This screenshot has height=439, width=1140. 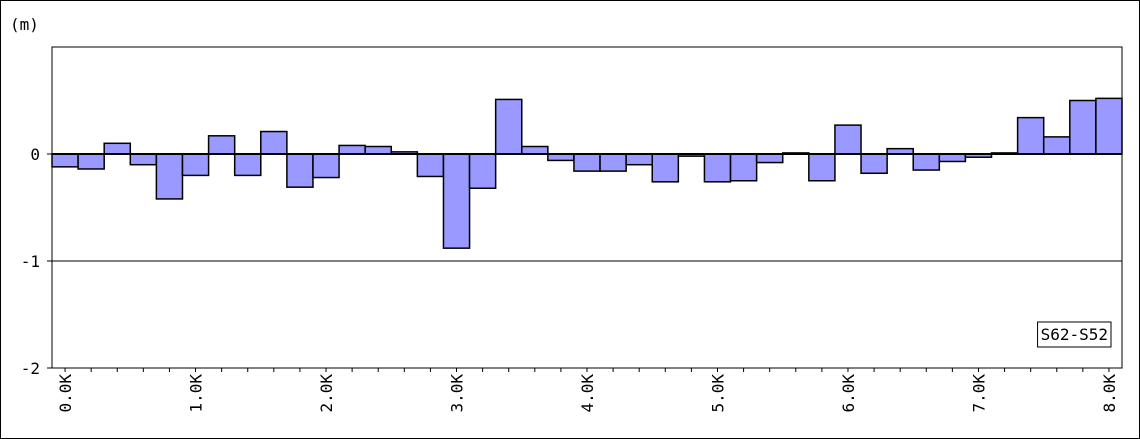 What do you see at coordinates (35, 154) in the screenshot?
I see `y-tick-label: 0` at bounding box center [35, 154].